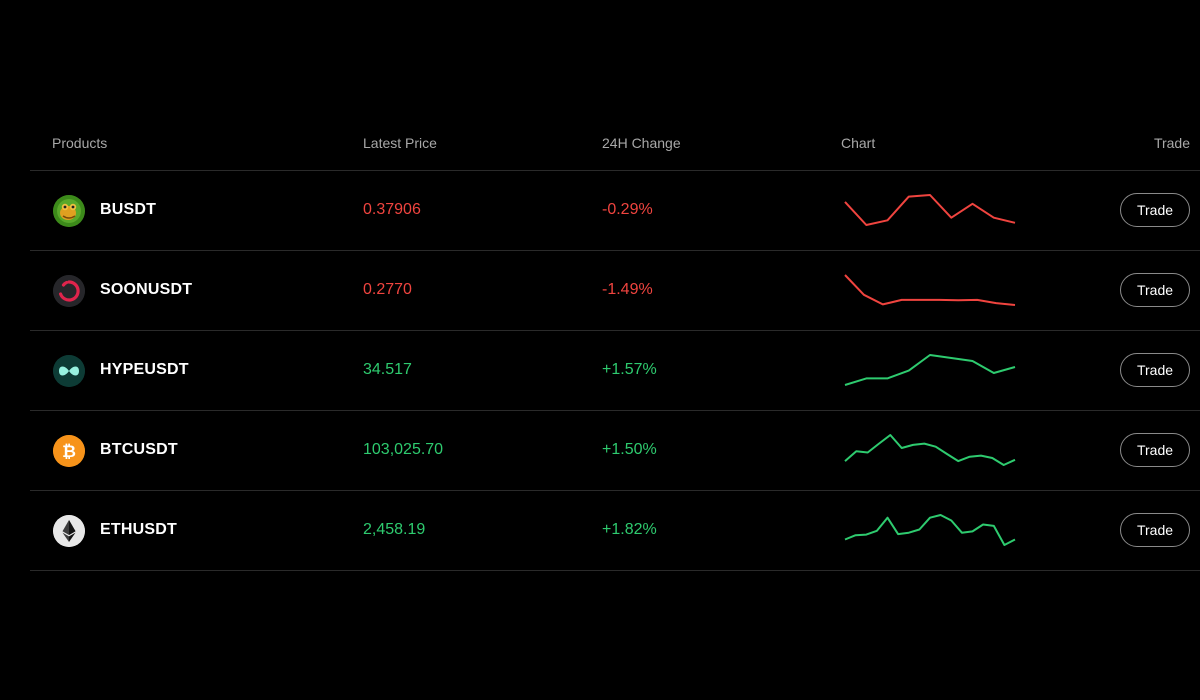 The image size is (1200, 700). What do you see at coordinates (69, 291) in the screenshot?
I see `soon-coin-icon` at bounding box center [69, 291].